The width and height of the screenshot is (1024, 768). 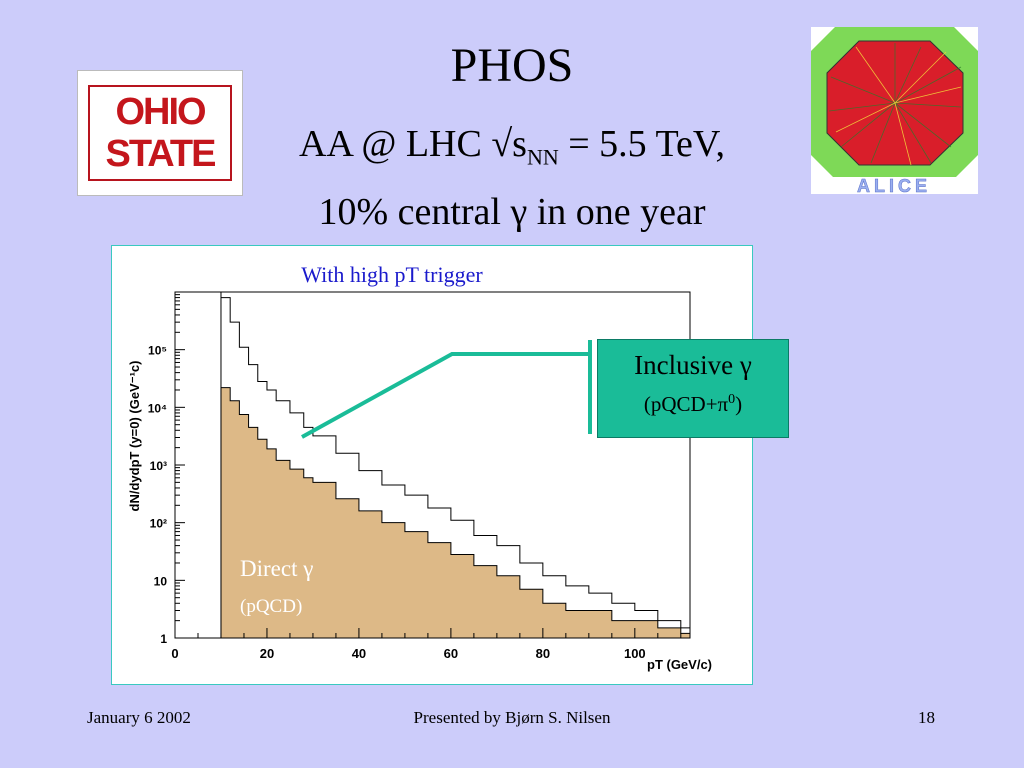 I want to click on alice-logo: ALICE, so click(x=894, y=111).